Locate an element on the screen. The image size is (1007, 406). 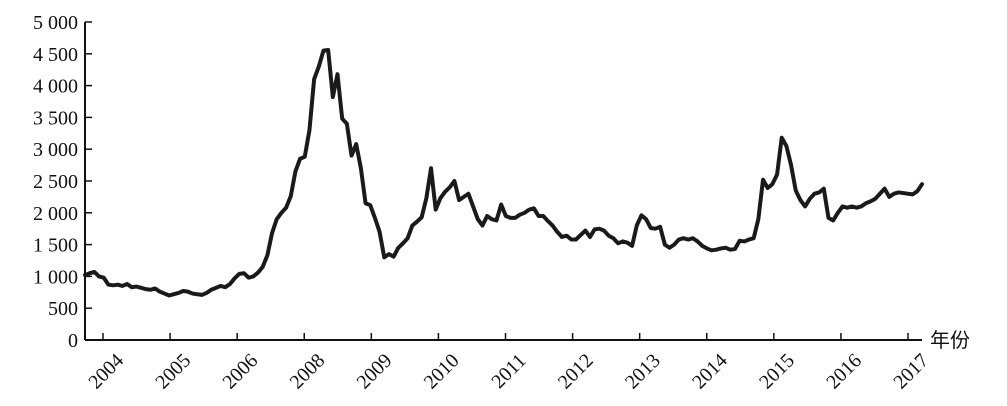
x-axis-unit-label: 年份 is located at coordinates (950, 340).